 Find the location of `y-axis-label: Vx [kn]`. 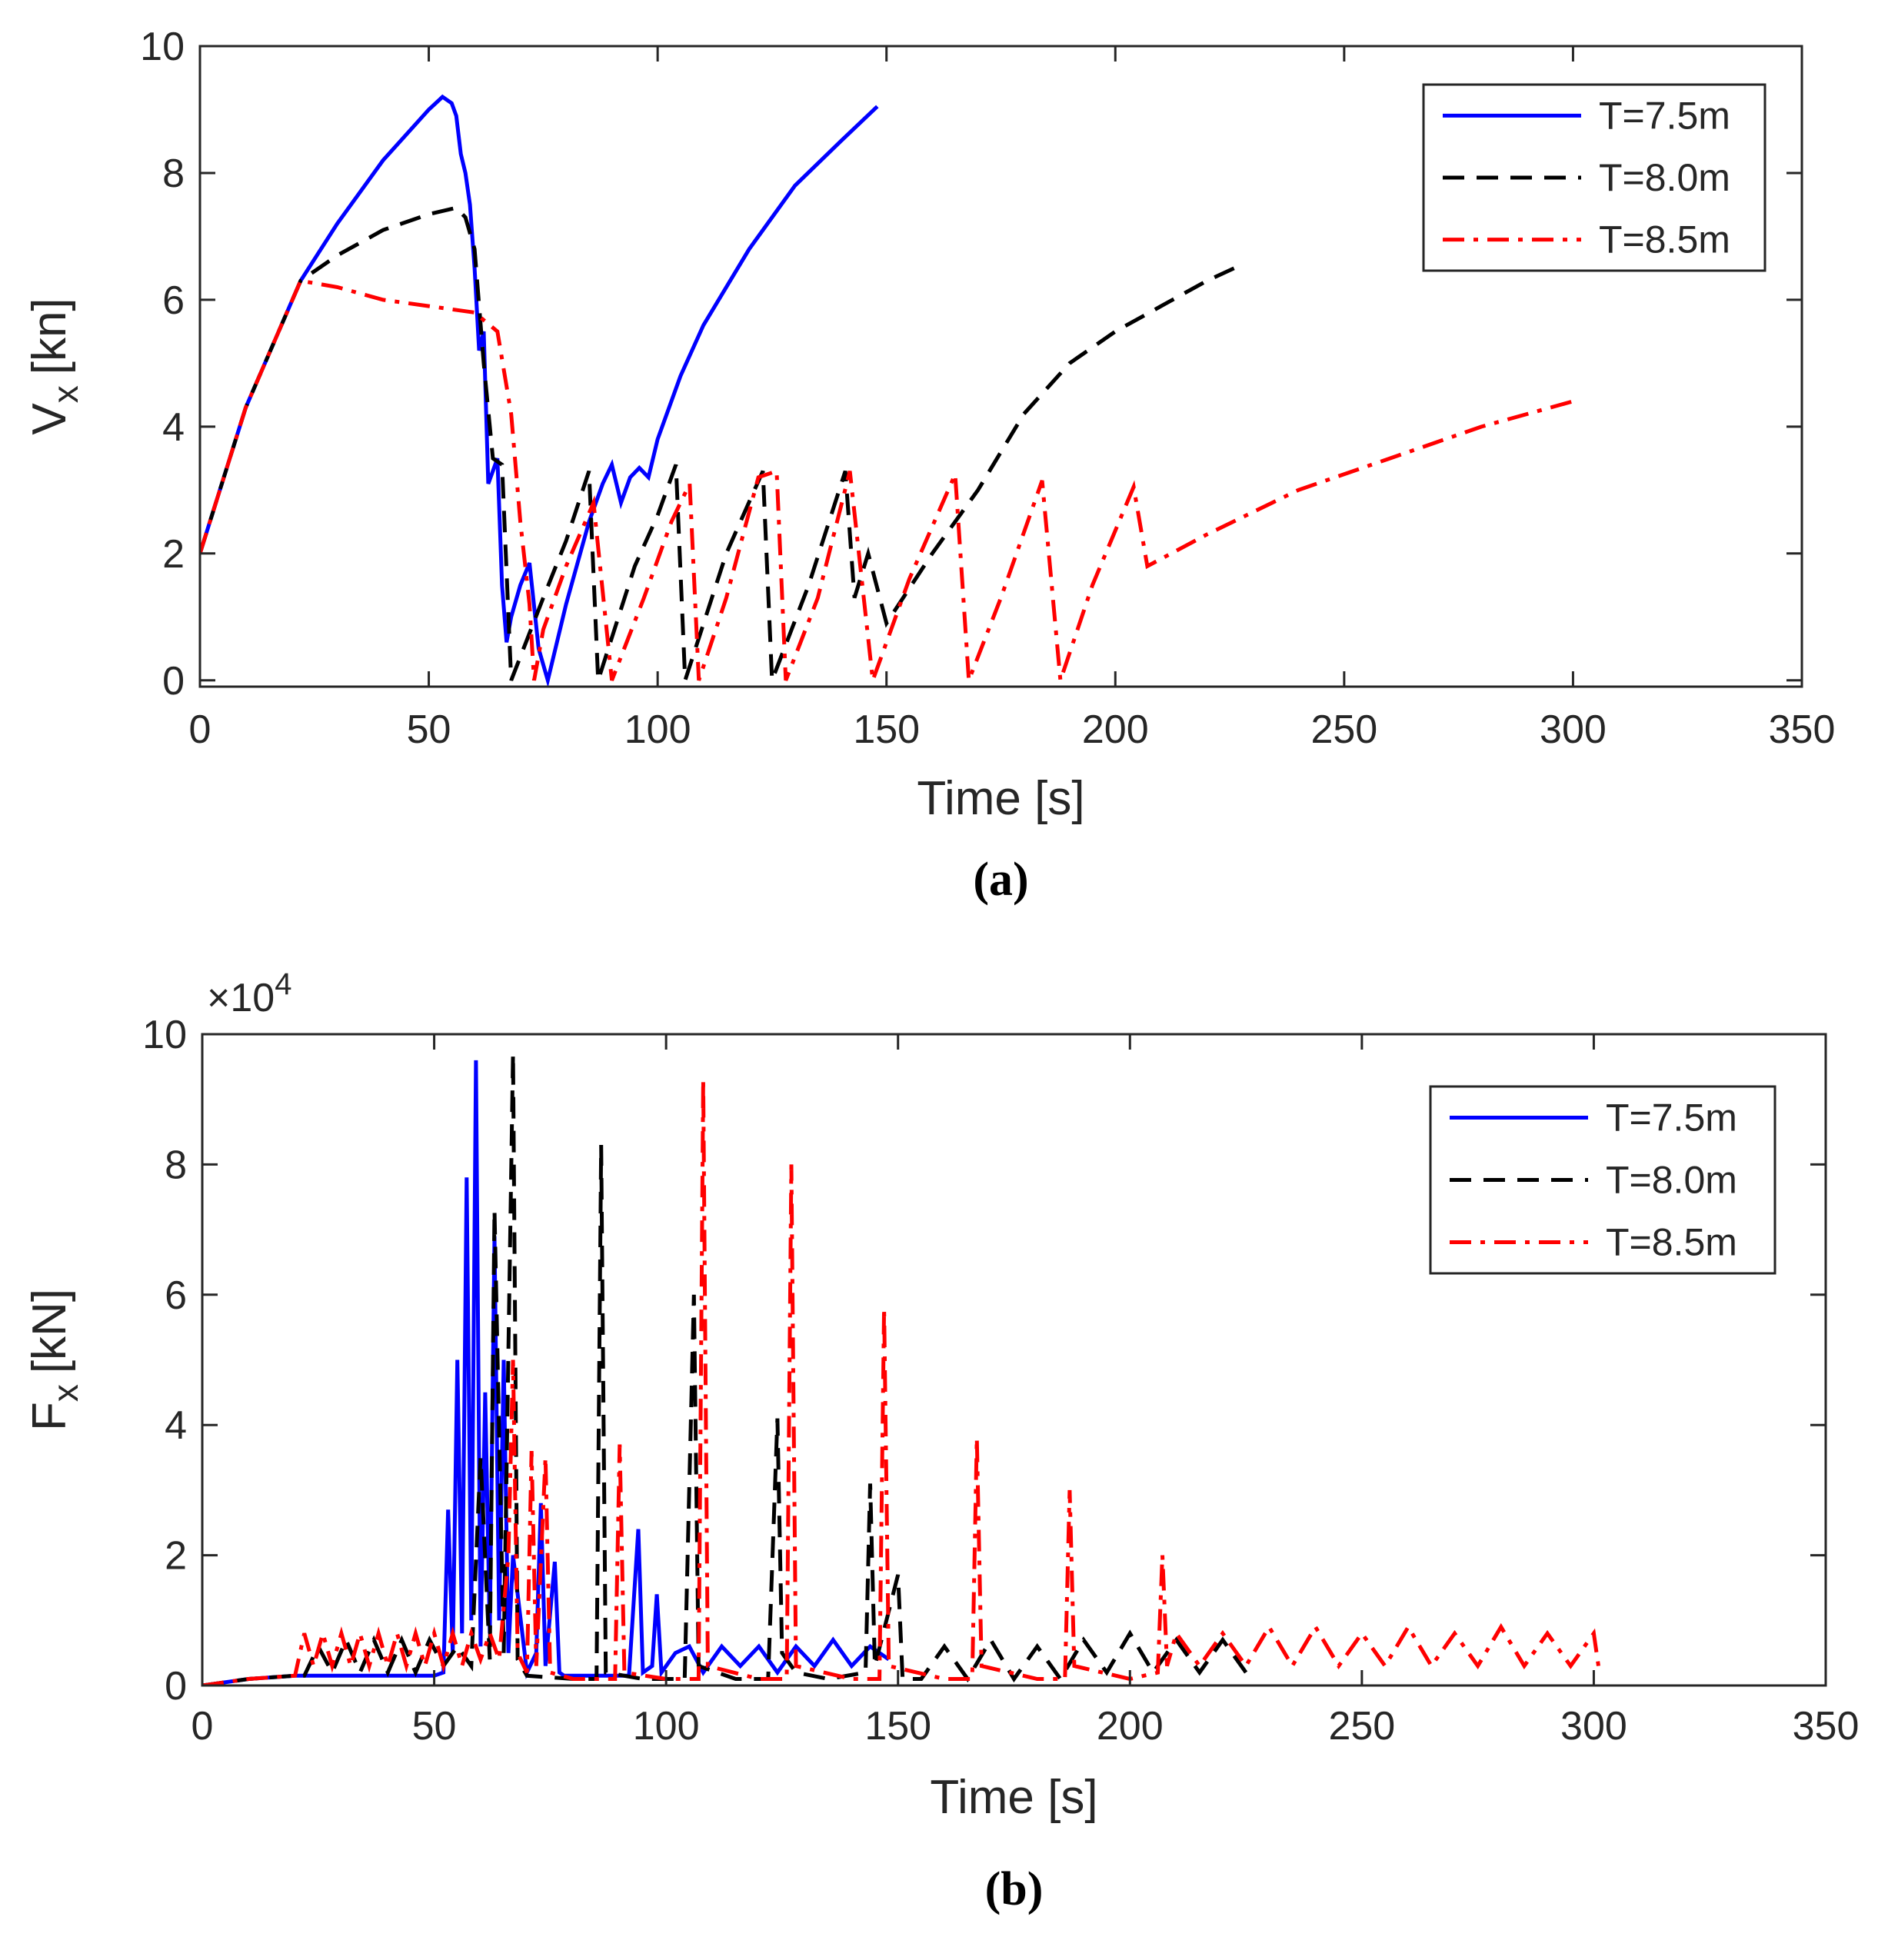

y-axis-label: Vx [kn] is located at coordinates (54, 366).